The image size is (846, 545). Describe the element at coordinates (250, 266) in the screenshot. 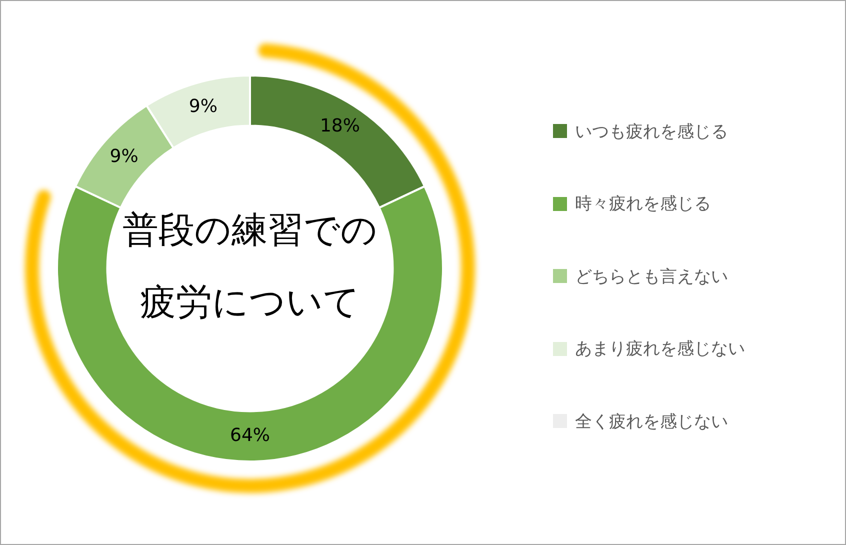

I see `text: 普段の練習での疲労について` at that location.